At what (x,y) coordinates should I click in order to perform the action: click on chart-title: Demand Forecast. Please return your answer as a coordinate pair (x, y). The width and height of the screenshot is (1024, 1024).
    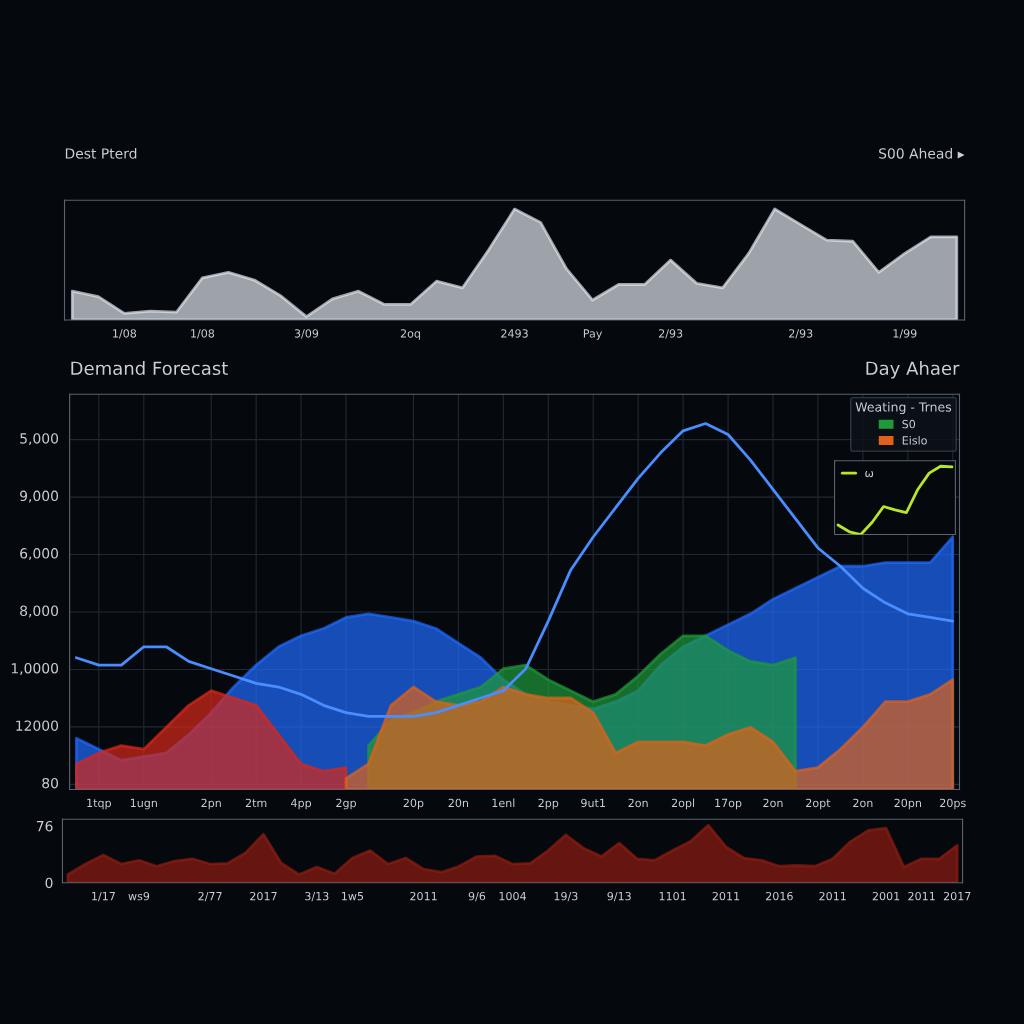
    Looking at the image, I should click on (149, 368).